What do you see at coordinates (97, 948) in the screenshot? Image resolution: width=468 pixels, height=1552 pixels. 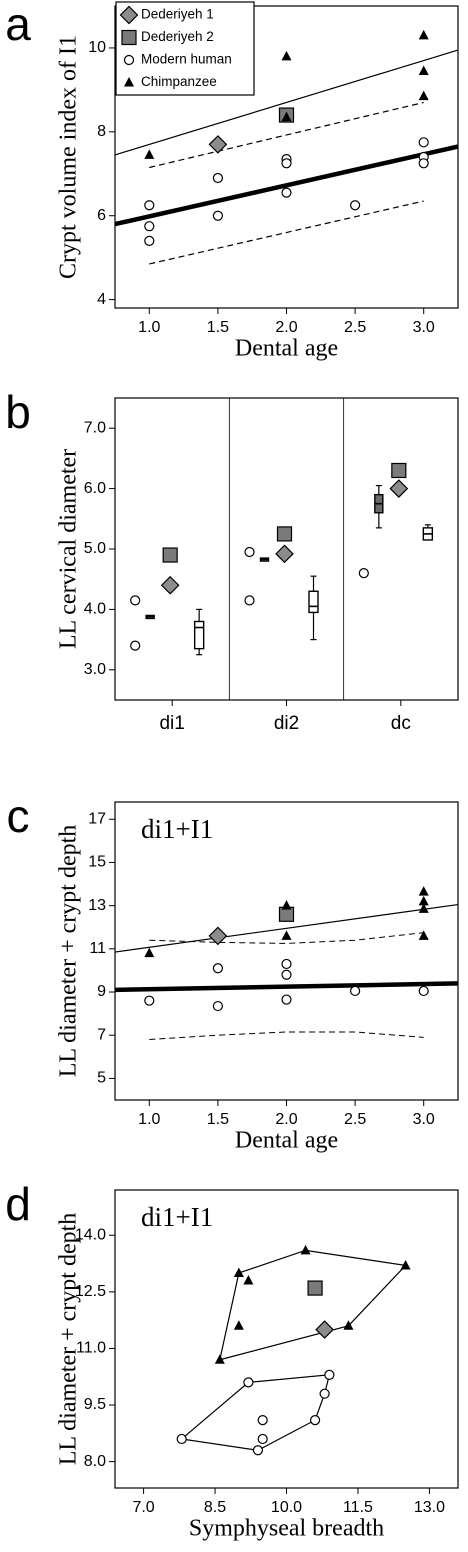 I see `panel-c-ytick-label-3: 11` at bounding box center [97, 948].